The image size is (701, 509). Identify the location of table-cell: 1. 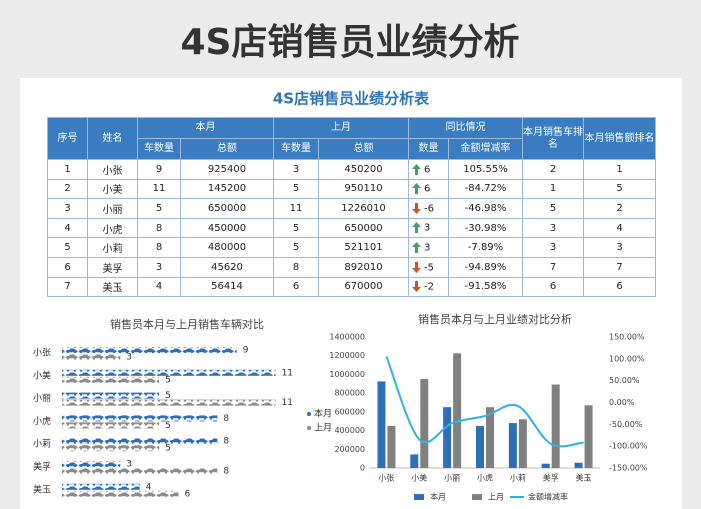
(67, 169).